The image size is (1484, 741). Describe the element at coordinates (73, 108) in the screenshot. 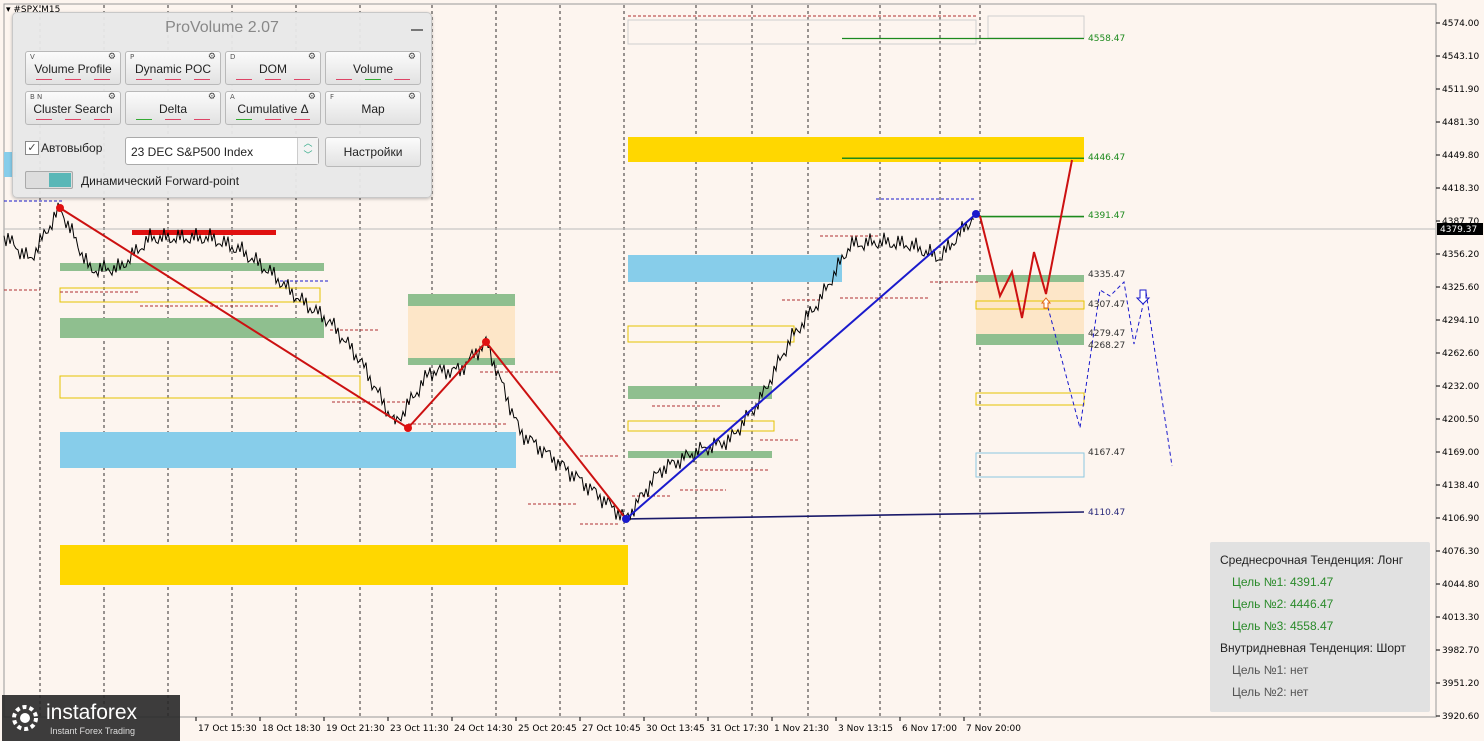

I see `cluster-search-button: B N ⚙ Cluster Search` at that location.